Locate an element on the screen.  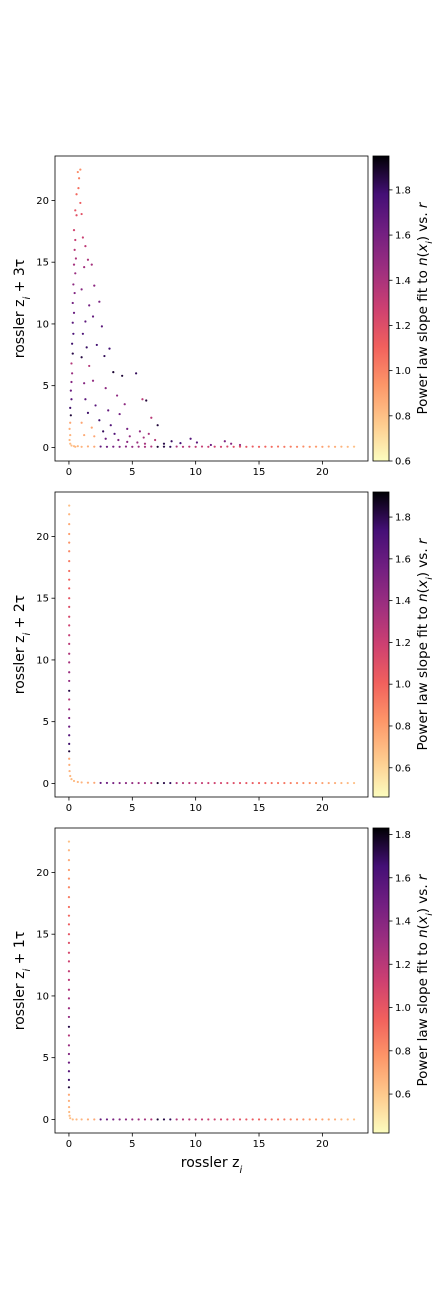
x-tick-label: 20 is located at coordinates (322, 472).